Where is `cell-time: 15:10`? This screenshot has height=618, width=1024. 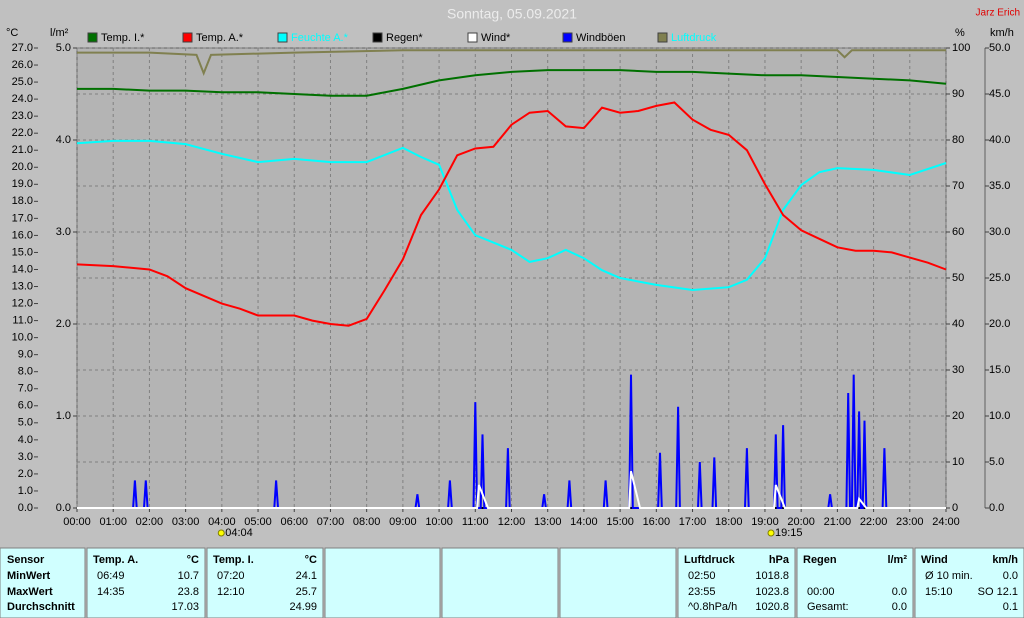 cell-time: 15:10 is located at coordinates (939, 592).